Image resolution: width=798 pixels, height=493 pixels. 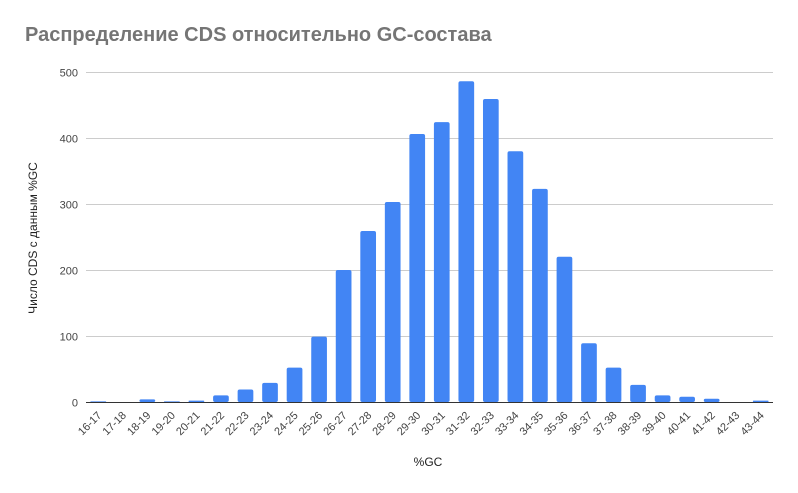 What do you see at coordinates (69, 140) in the screenshot?
I see `y-tick-label: 400` at bounding box center [69, 140].